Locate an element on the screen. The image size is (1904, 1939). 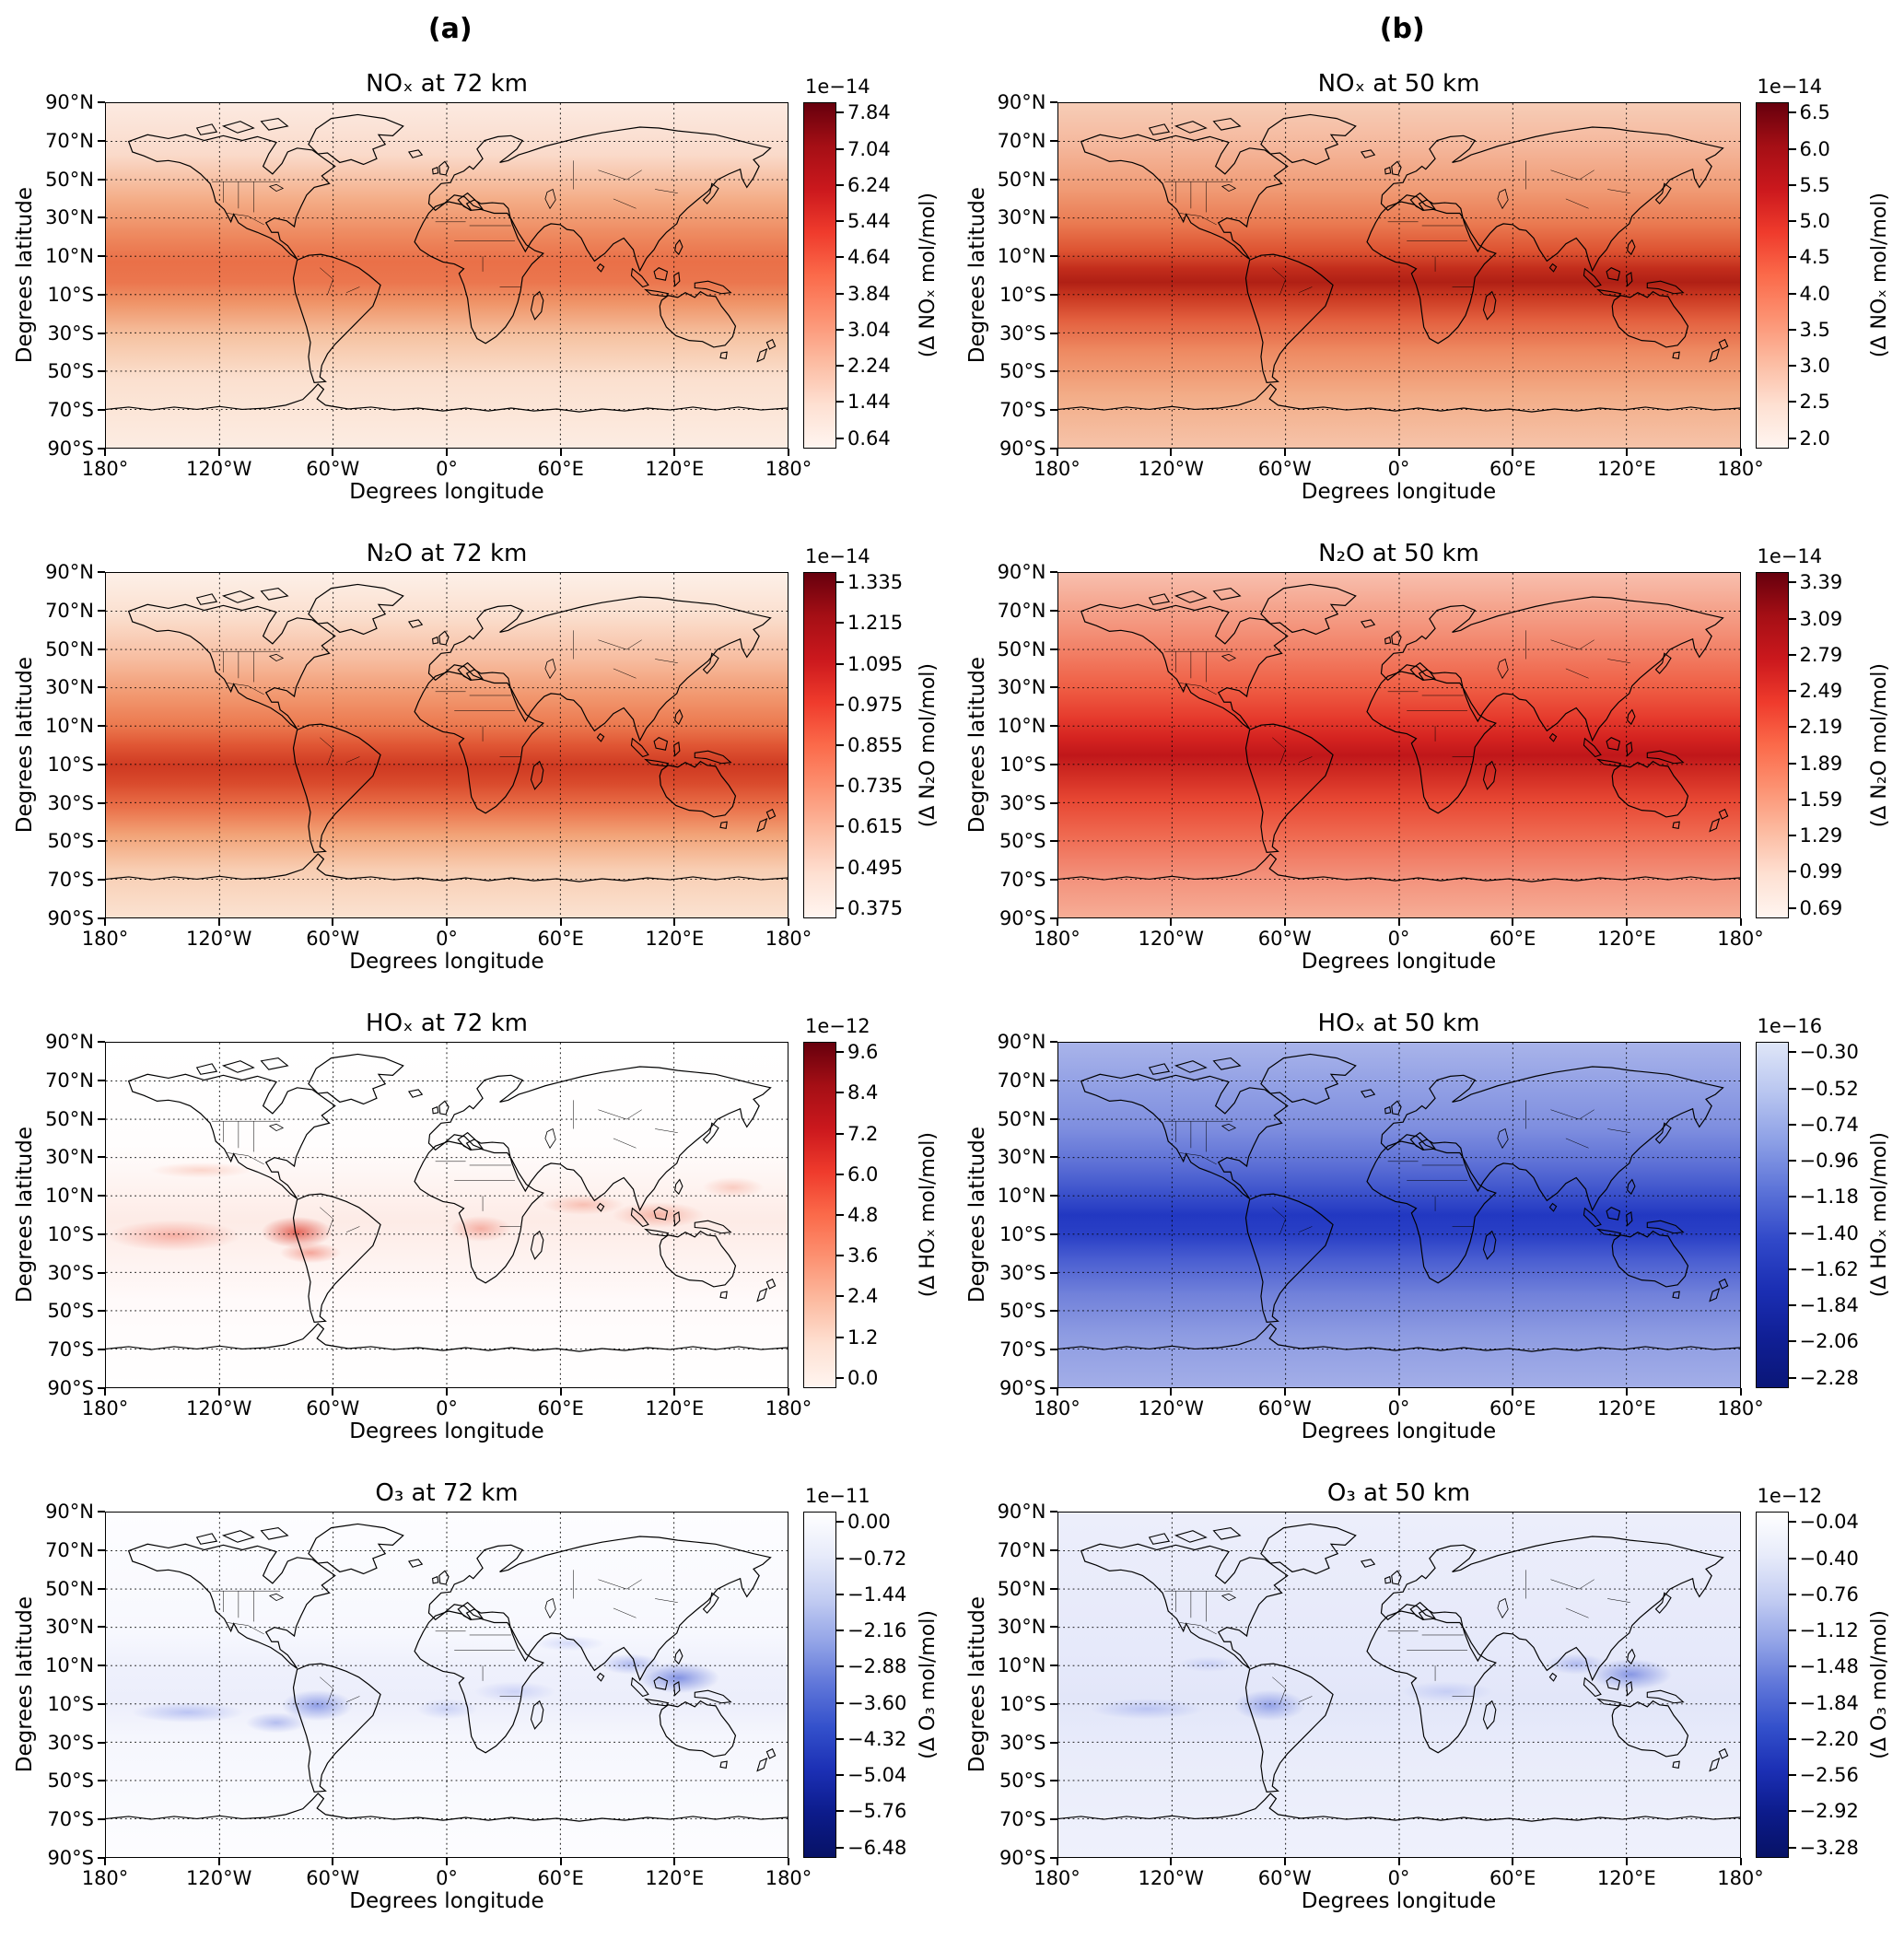
y-axis-ticks: 90°N 70°N 50°N 30°N 10°N 10°S 30°S 50°S 70°S 90°S is located at coordinates (71, 1685).